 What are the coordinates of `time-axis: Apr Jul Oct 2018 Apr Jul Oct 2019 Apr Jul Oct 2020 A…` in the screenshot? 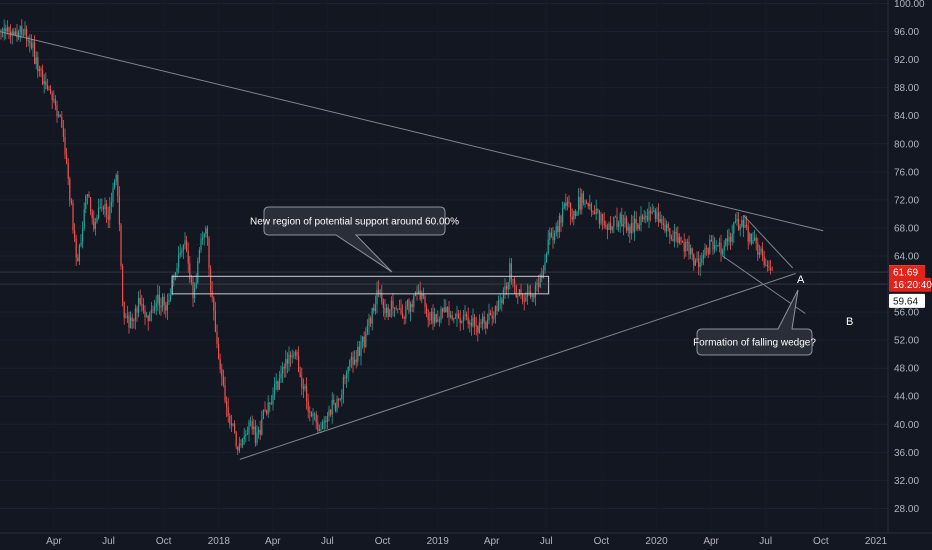 It's located at (466, 541).